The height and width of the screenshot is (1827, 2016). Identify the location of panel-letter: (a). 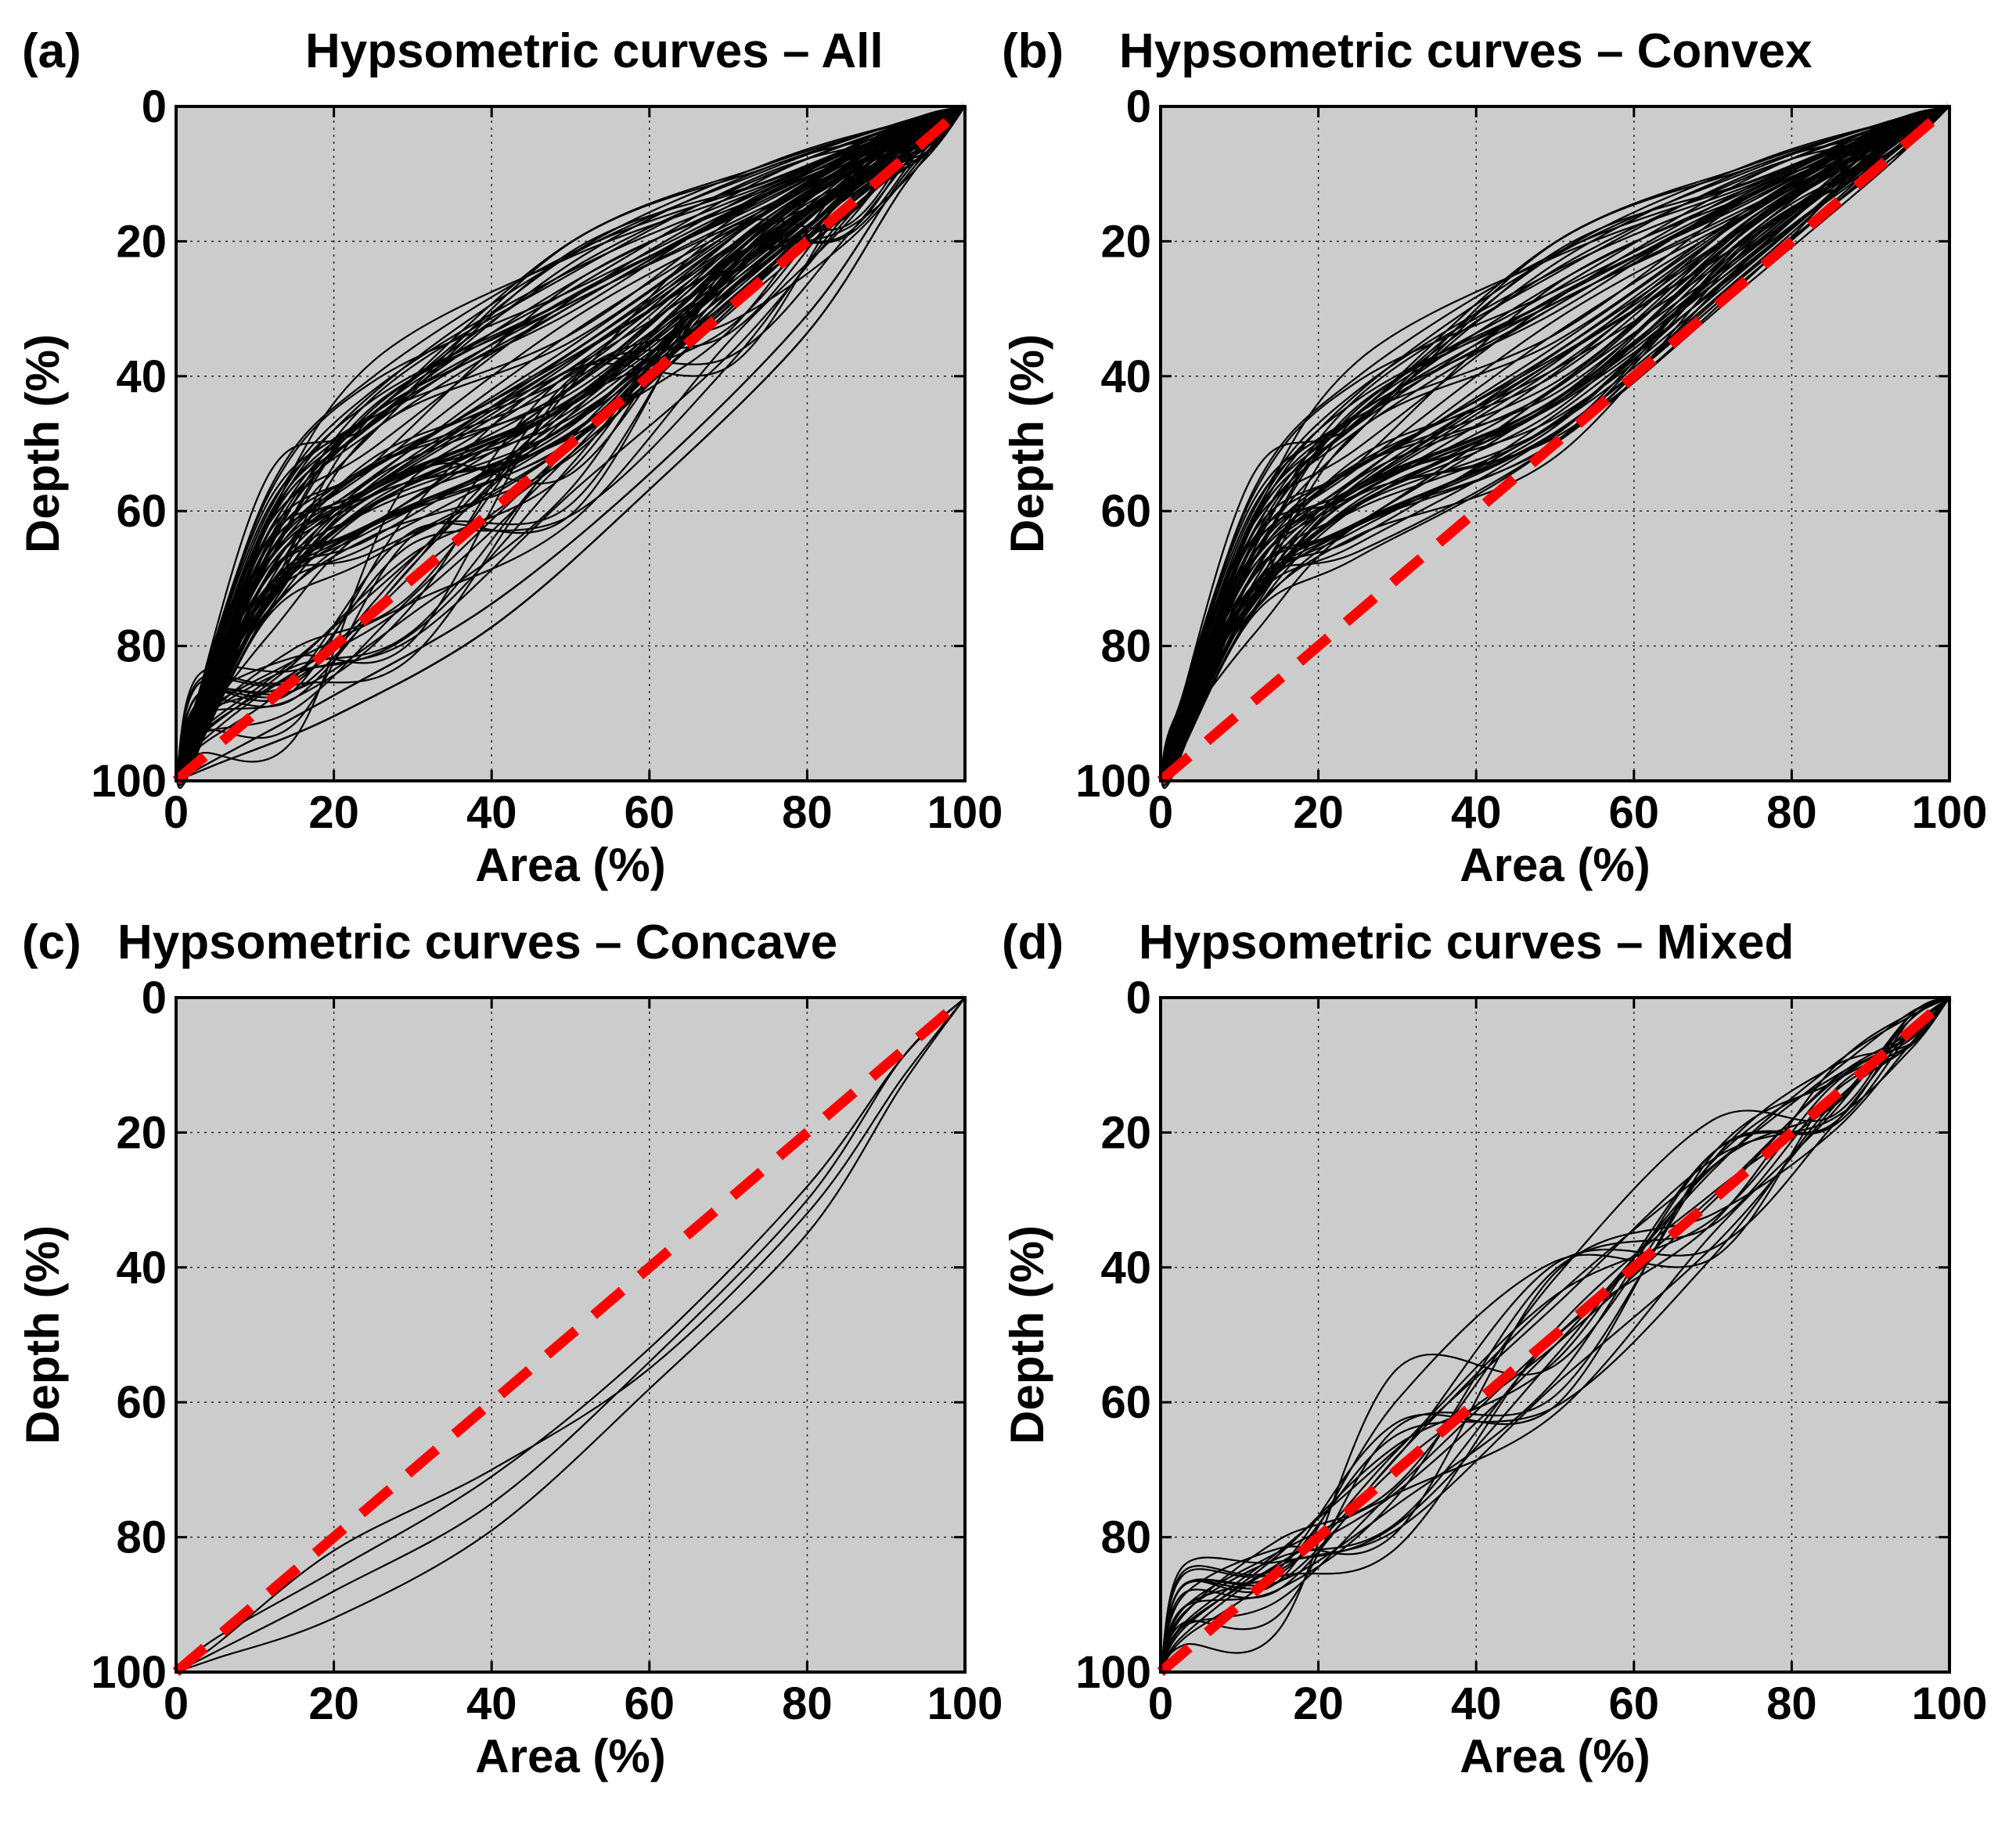
(51, 51).